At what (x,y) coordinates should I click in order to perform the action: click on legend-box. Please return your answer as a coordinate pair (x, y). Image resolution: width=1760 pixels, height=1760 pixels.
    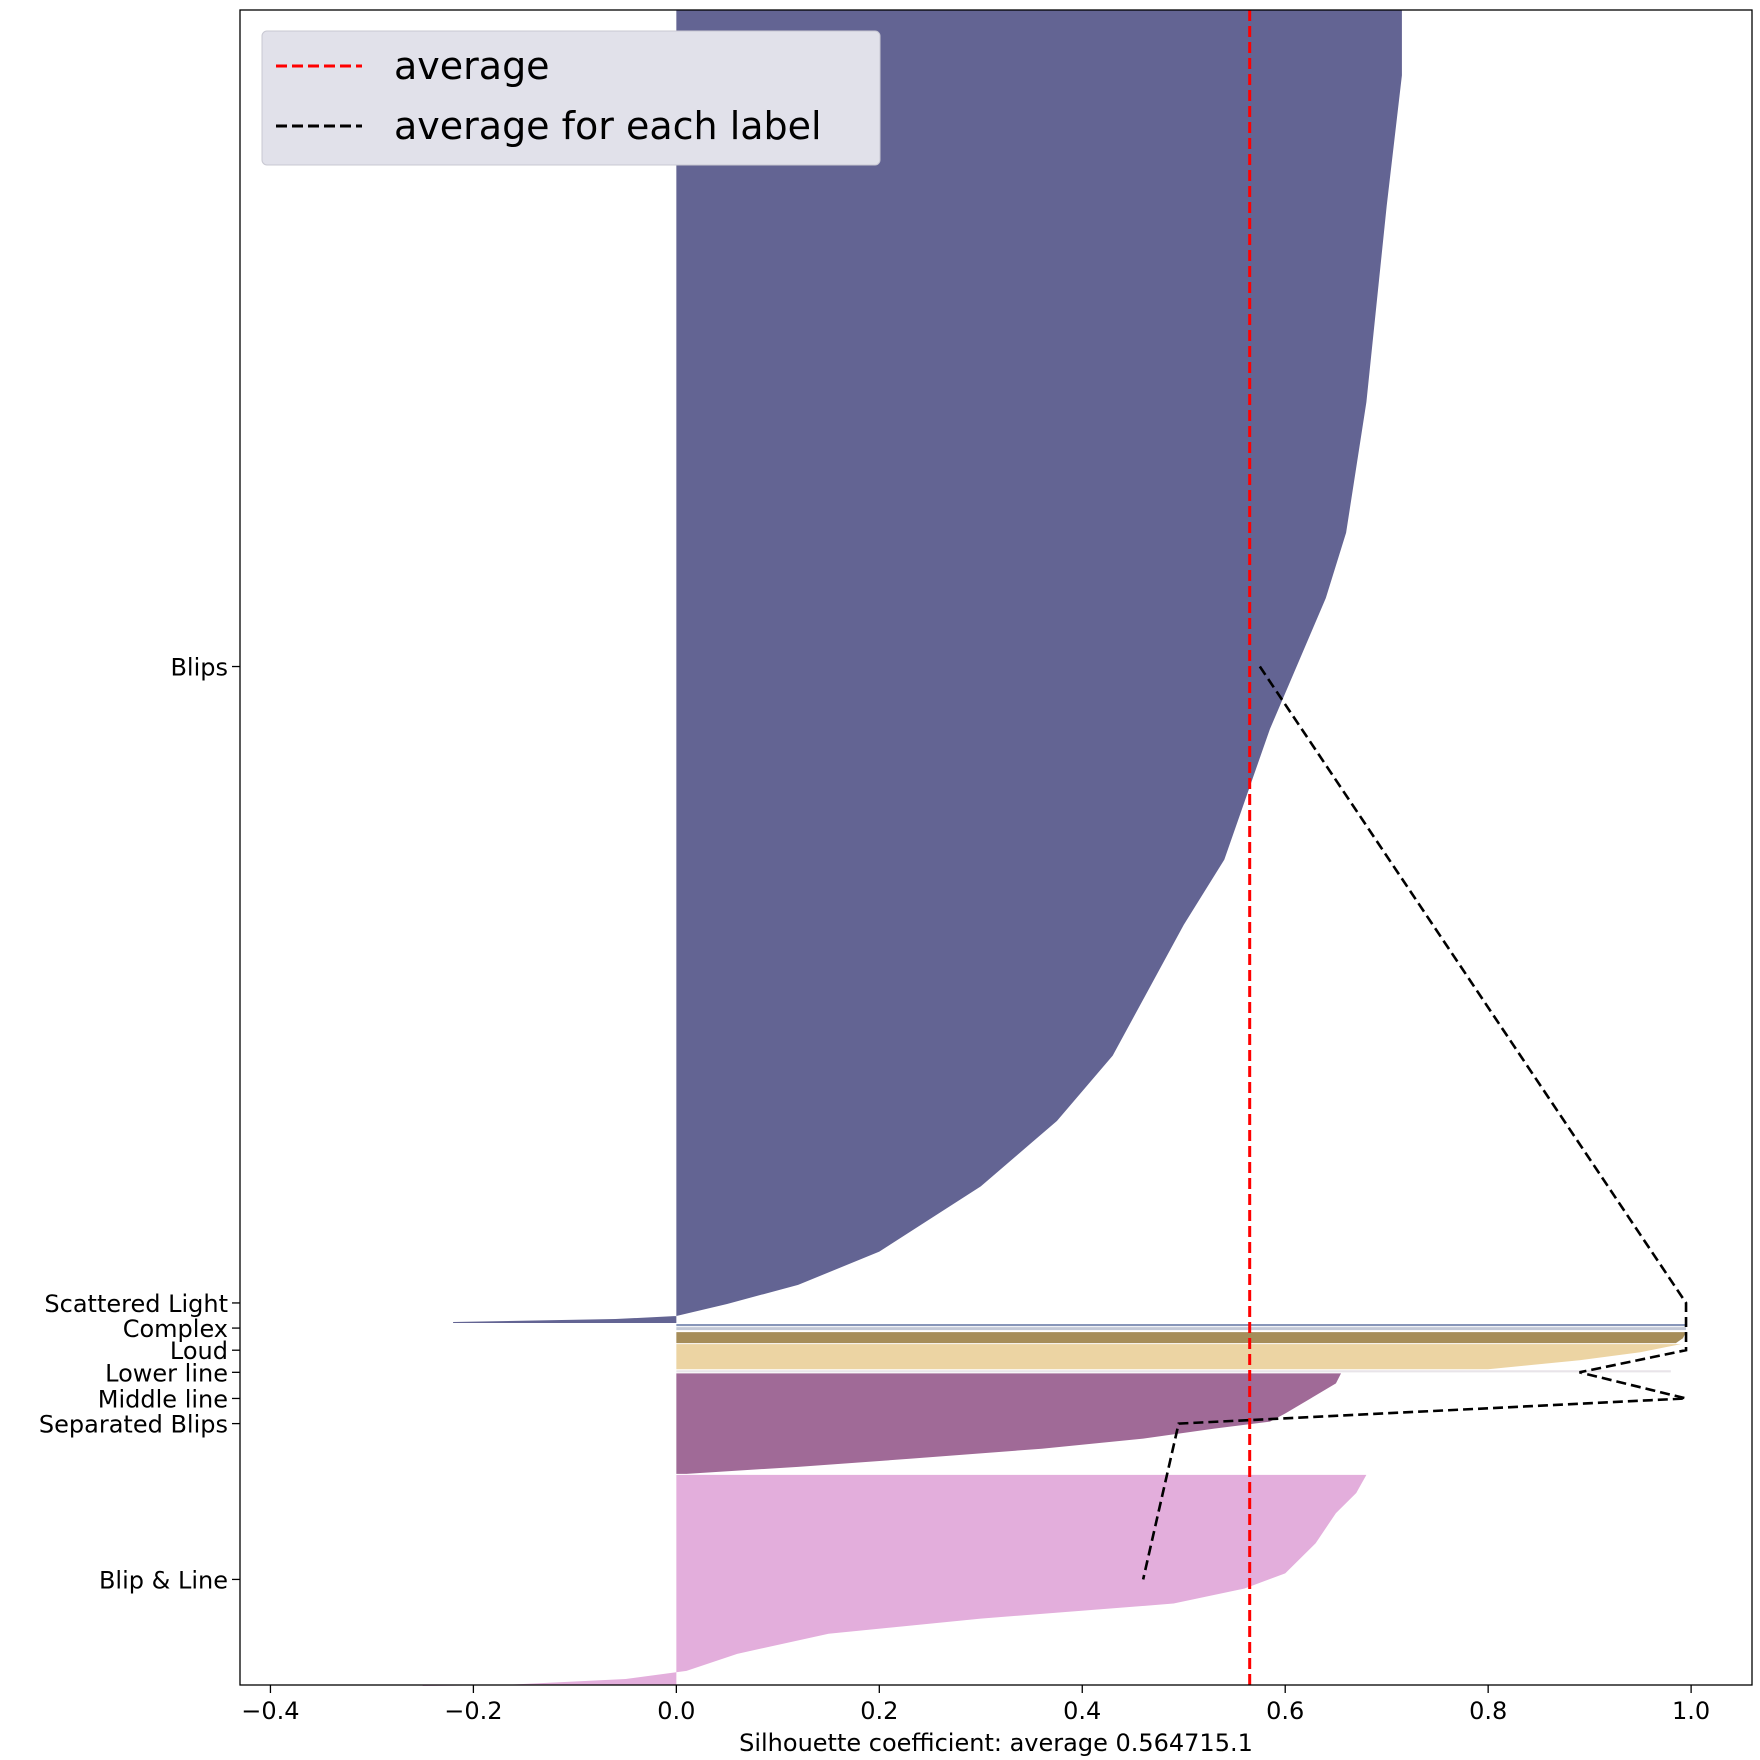
    Looking at the image, I should click on (571, 98).